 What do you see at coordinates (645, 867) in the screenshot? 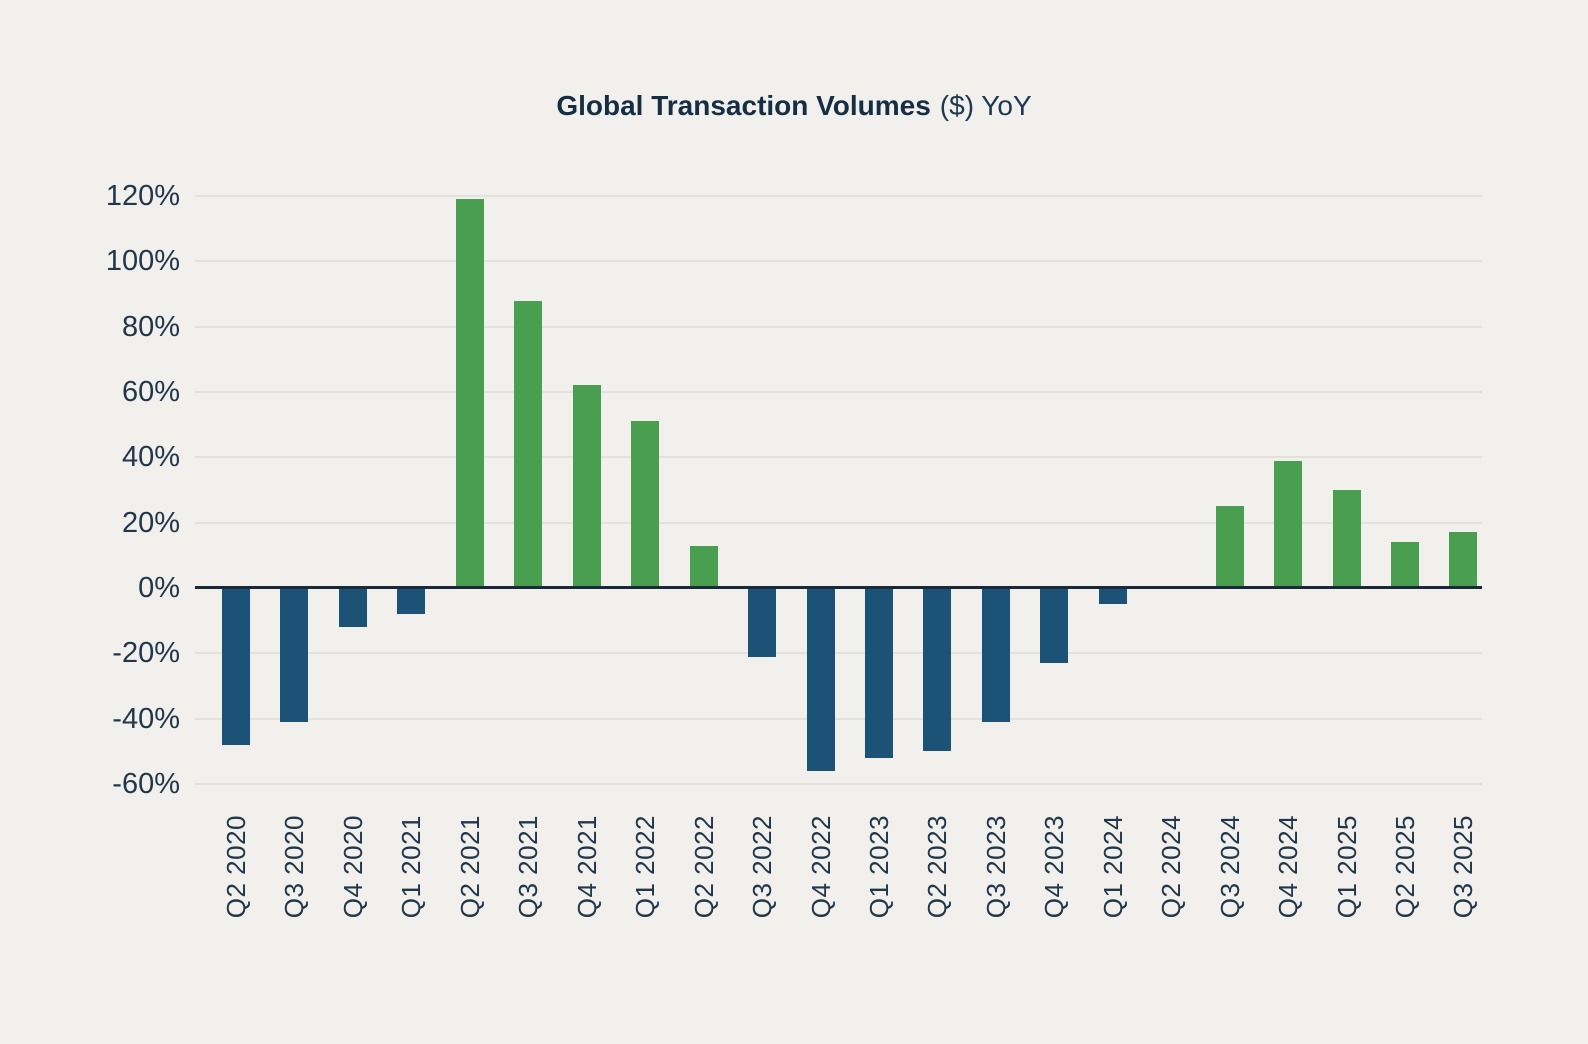
I see `x-tick-label: Q1 2022` at bounding box center [645, 867].